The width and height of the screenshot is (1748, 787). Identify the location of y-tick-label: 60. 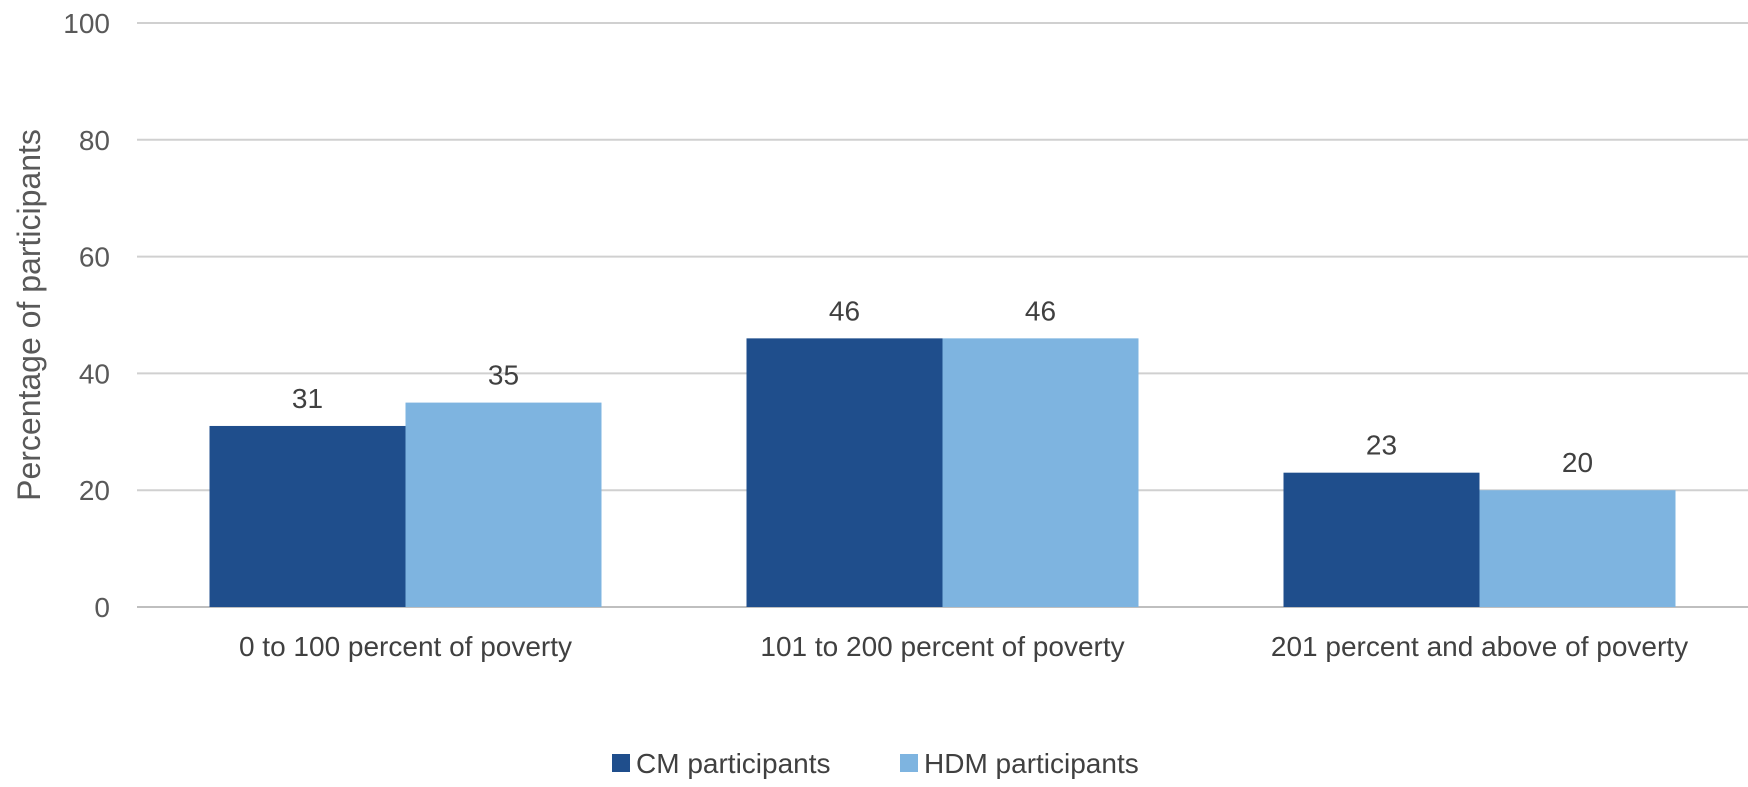
(94, 257).